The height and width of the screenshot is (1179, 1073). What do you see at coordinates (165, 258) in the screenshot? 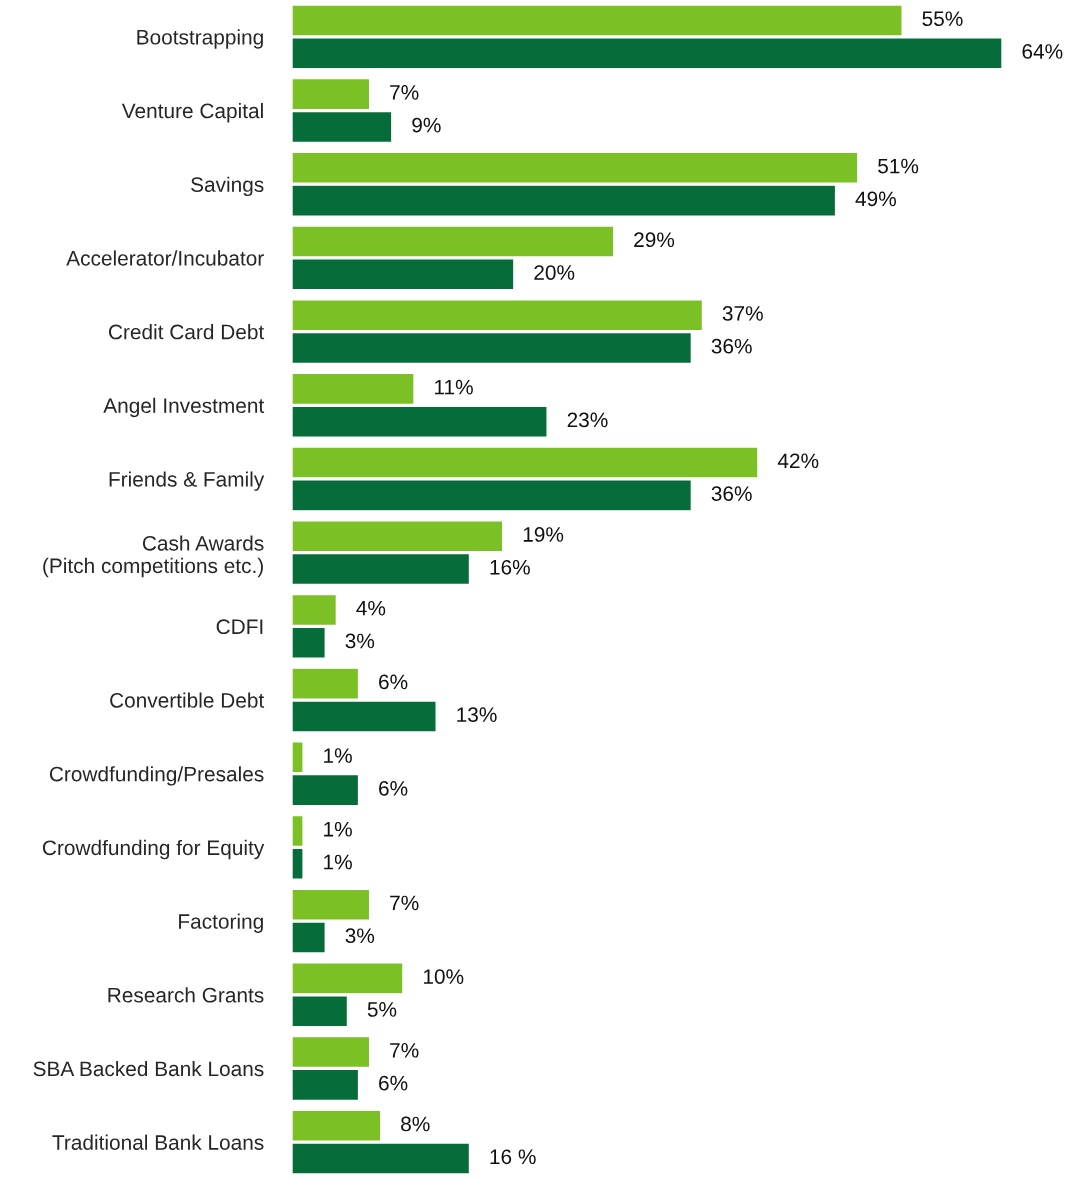
I see `y-tick-label: Accelerator/Incubator` at bounding box center [165, 258].